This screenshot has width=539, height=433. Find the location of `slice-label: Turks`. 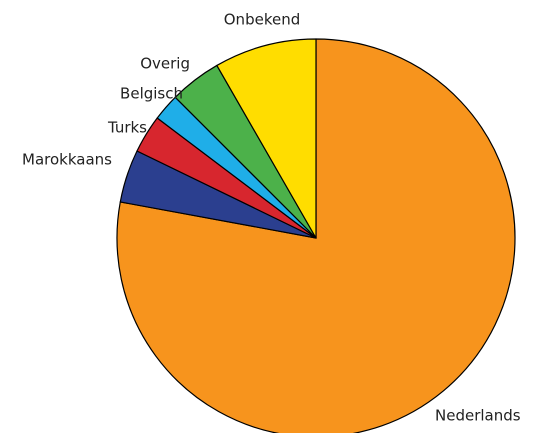

slice-label: Turks is located at coordinates (127, 128).